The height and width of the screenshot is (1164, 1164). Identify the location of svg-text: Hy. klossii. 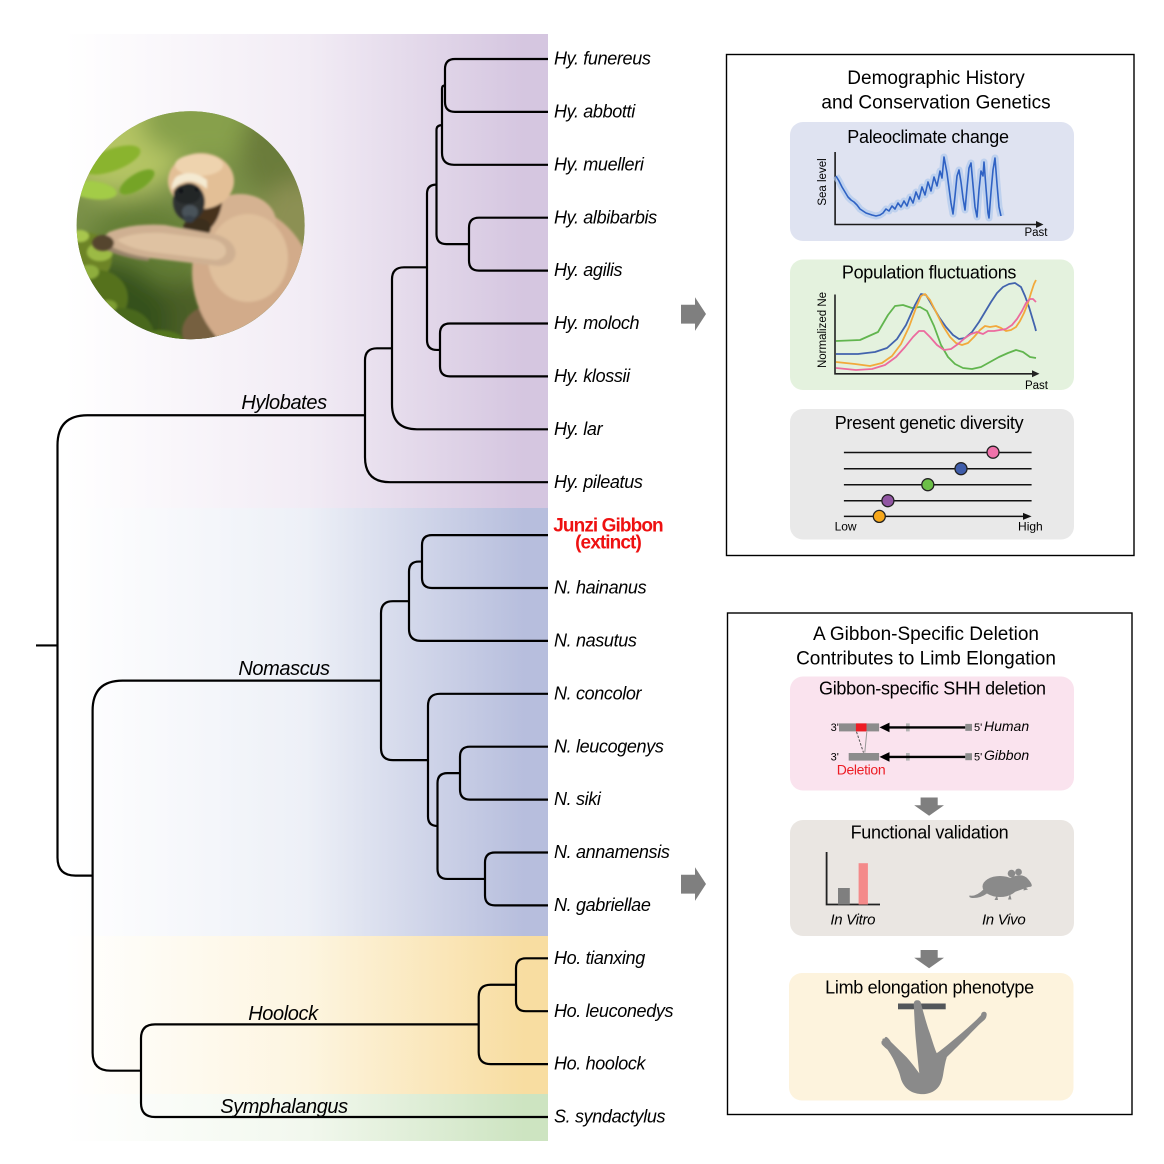
(592, 376).